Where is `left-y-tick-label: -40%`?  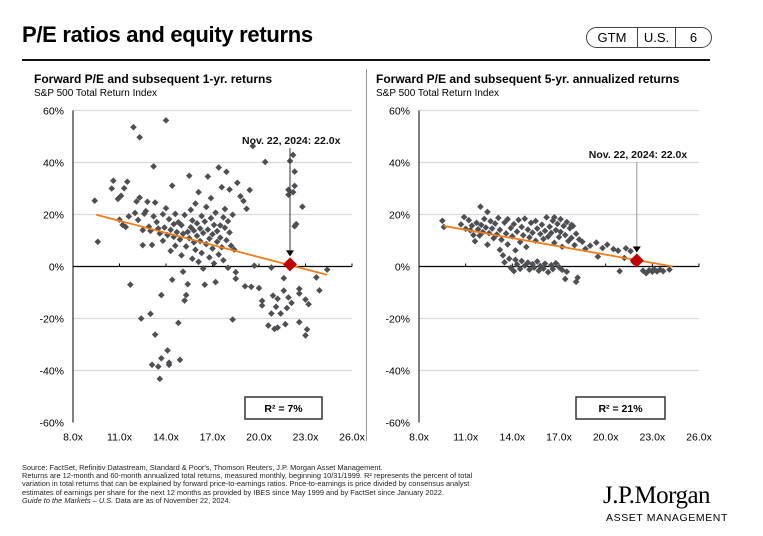
left-y-tick-label: -40% is located at coordinates (51, 372).